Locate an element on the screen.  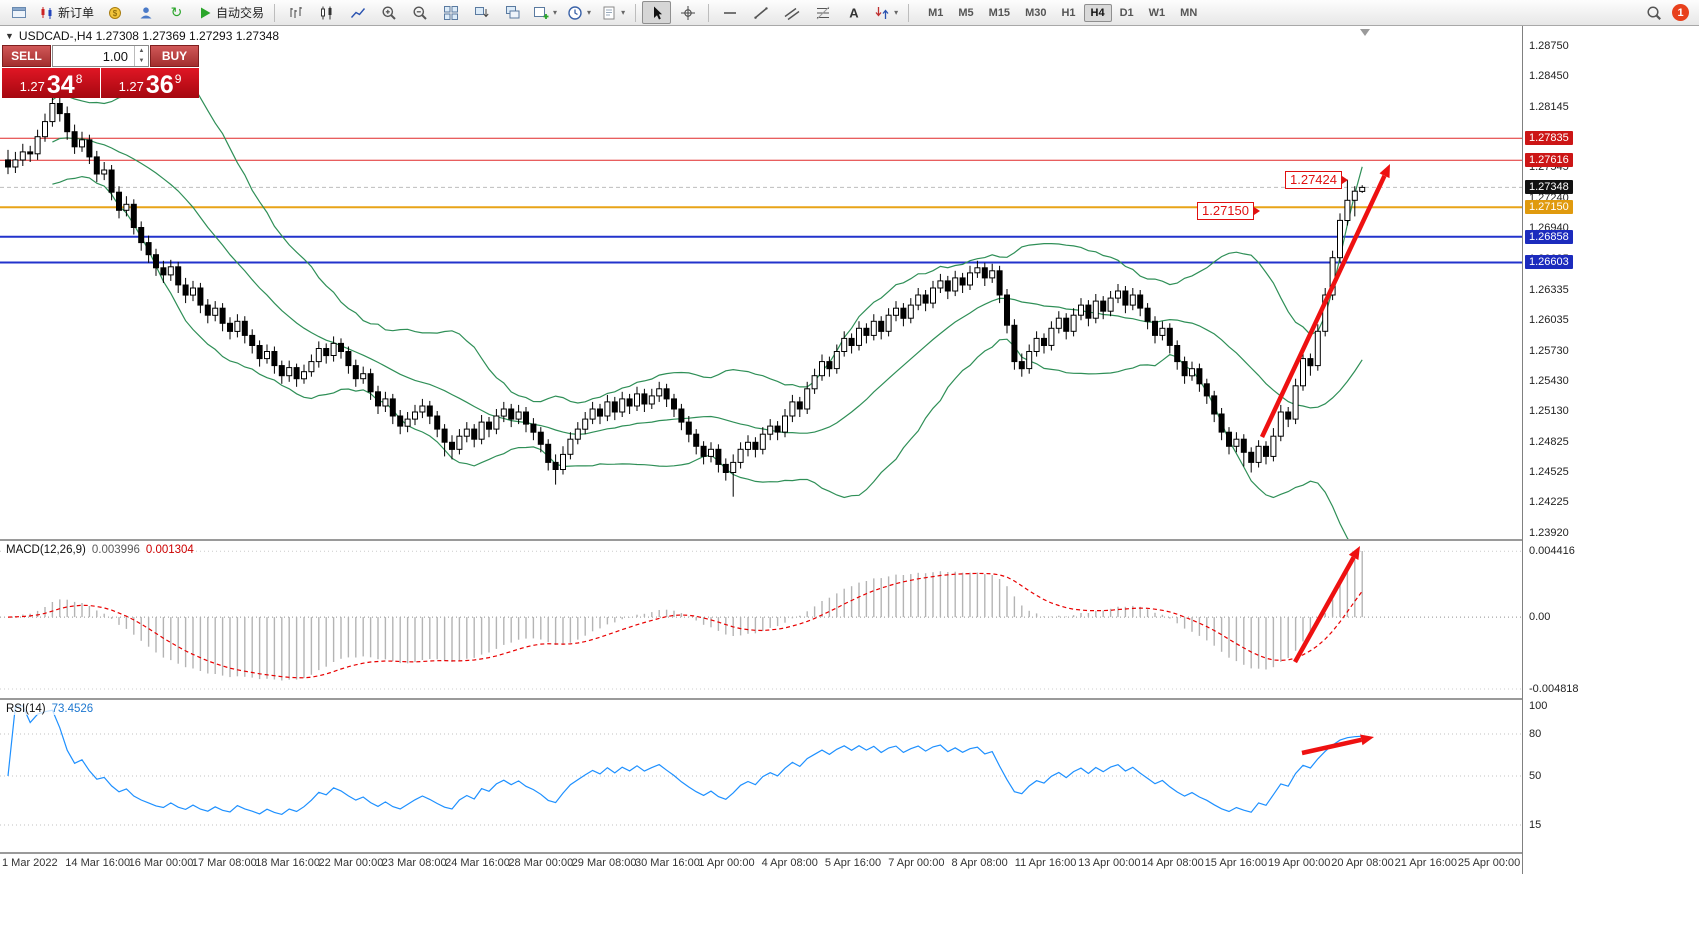
price-tick: 50 is located at coordinates (1535, 776).